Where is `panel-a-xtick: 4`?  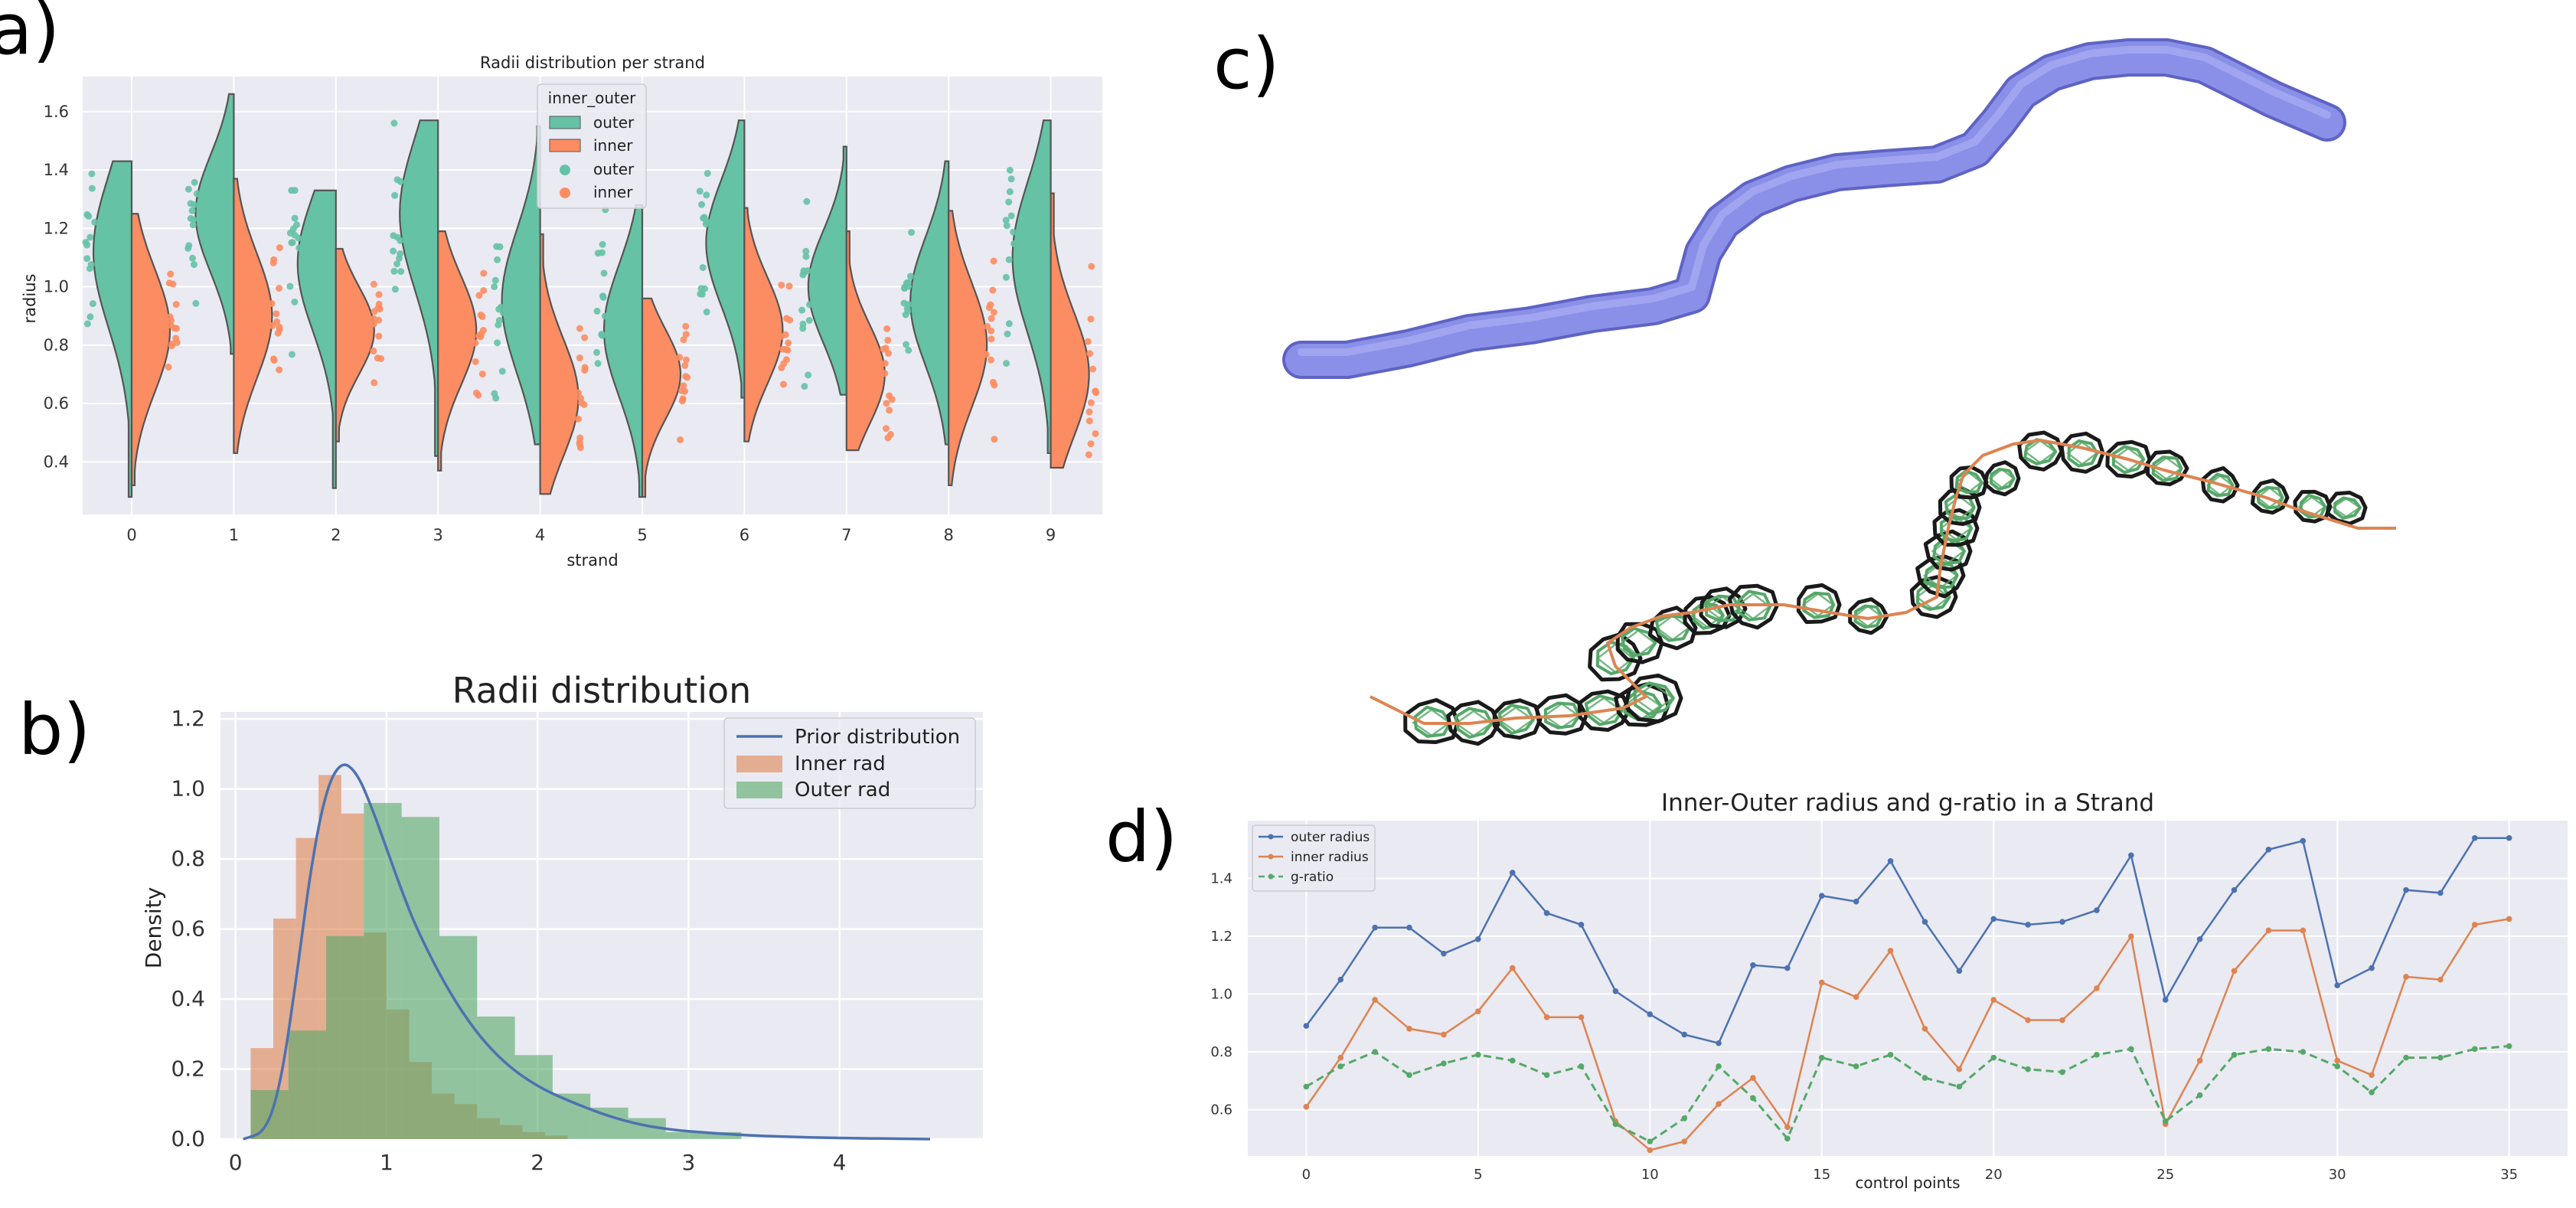
panel-a-xtick: 4 is located at coordinates (540, 535).